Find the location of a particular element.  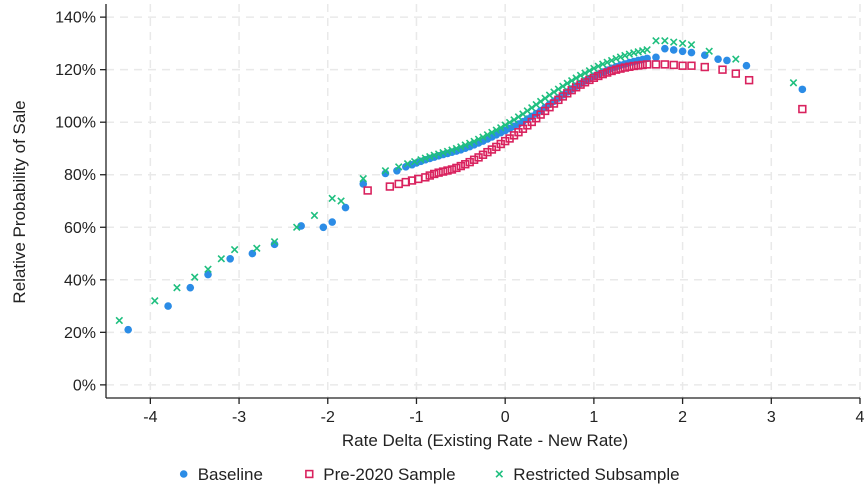

legend-label: Baseline is located at coordinates (230, 474).